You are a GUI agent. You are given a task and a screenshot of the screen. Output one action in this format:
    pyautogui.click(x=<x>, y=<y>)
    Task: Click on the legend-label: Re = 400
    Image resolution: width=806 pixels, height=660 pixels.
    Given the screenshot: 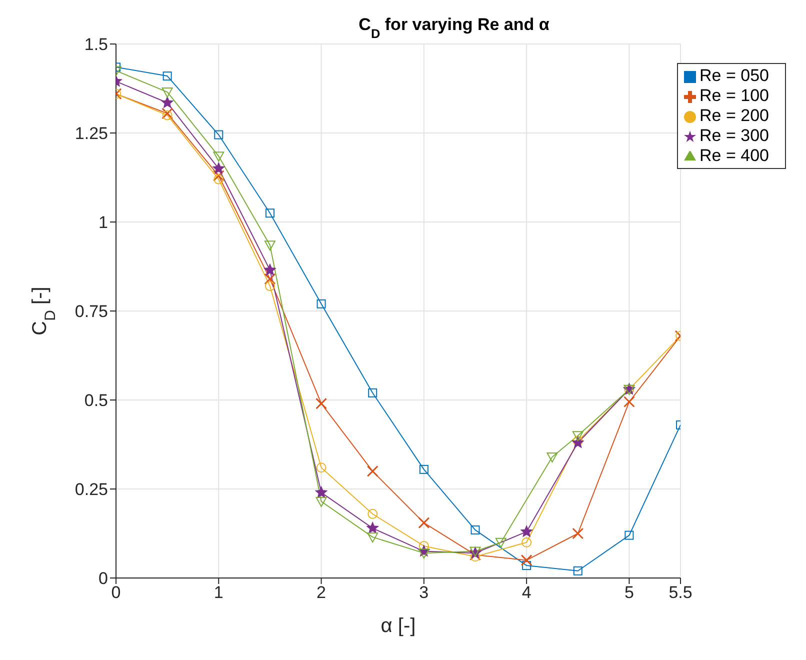 What is the action you would take?
    pyautogui.click(x=734, y=155)
    